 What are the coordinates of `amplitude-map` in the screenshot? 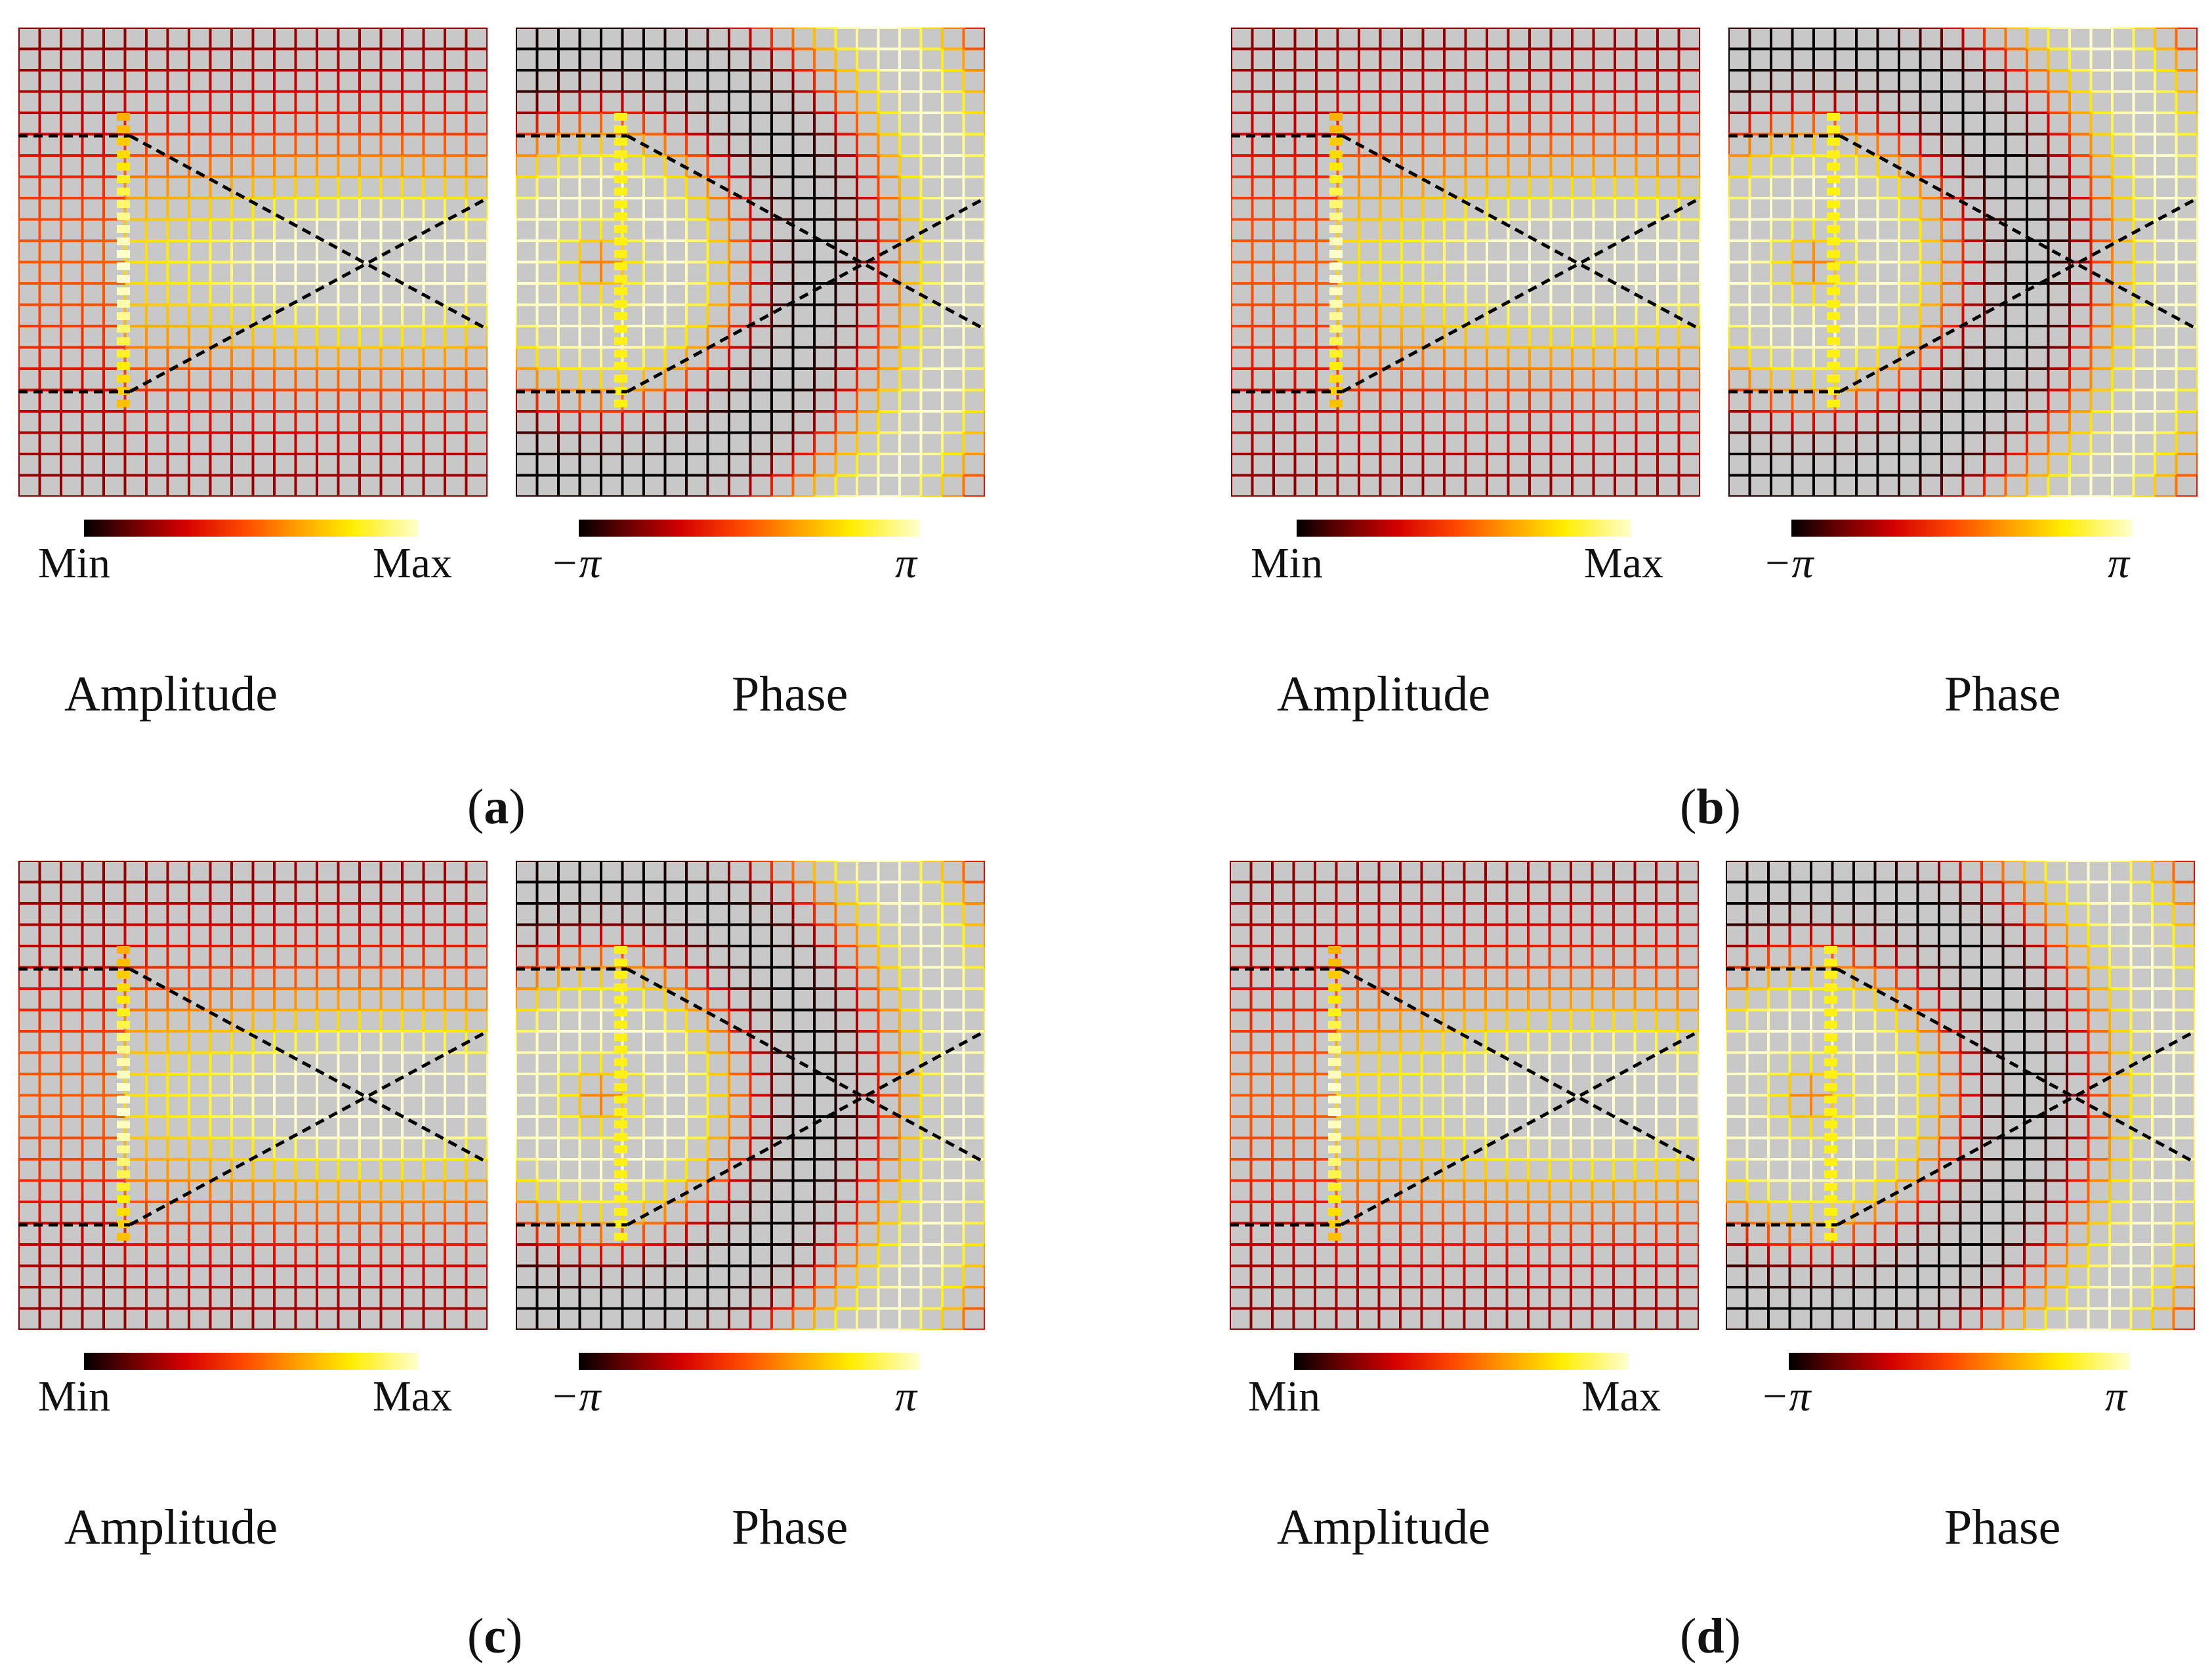 It's located at (253, 263).